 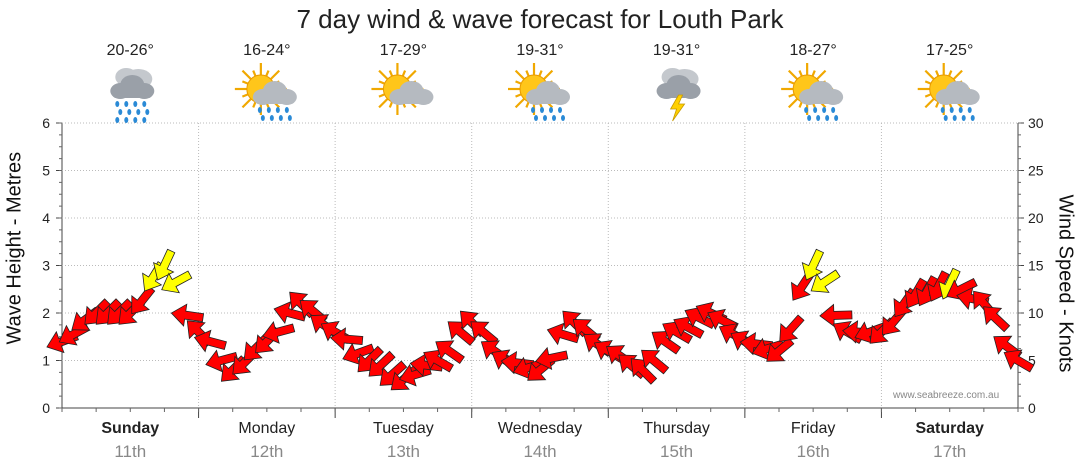 I want to click on day-name: Wednesday, so click(x=540, y=428).